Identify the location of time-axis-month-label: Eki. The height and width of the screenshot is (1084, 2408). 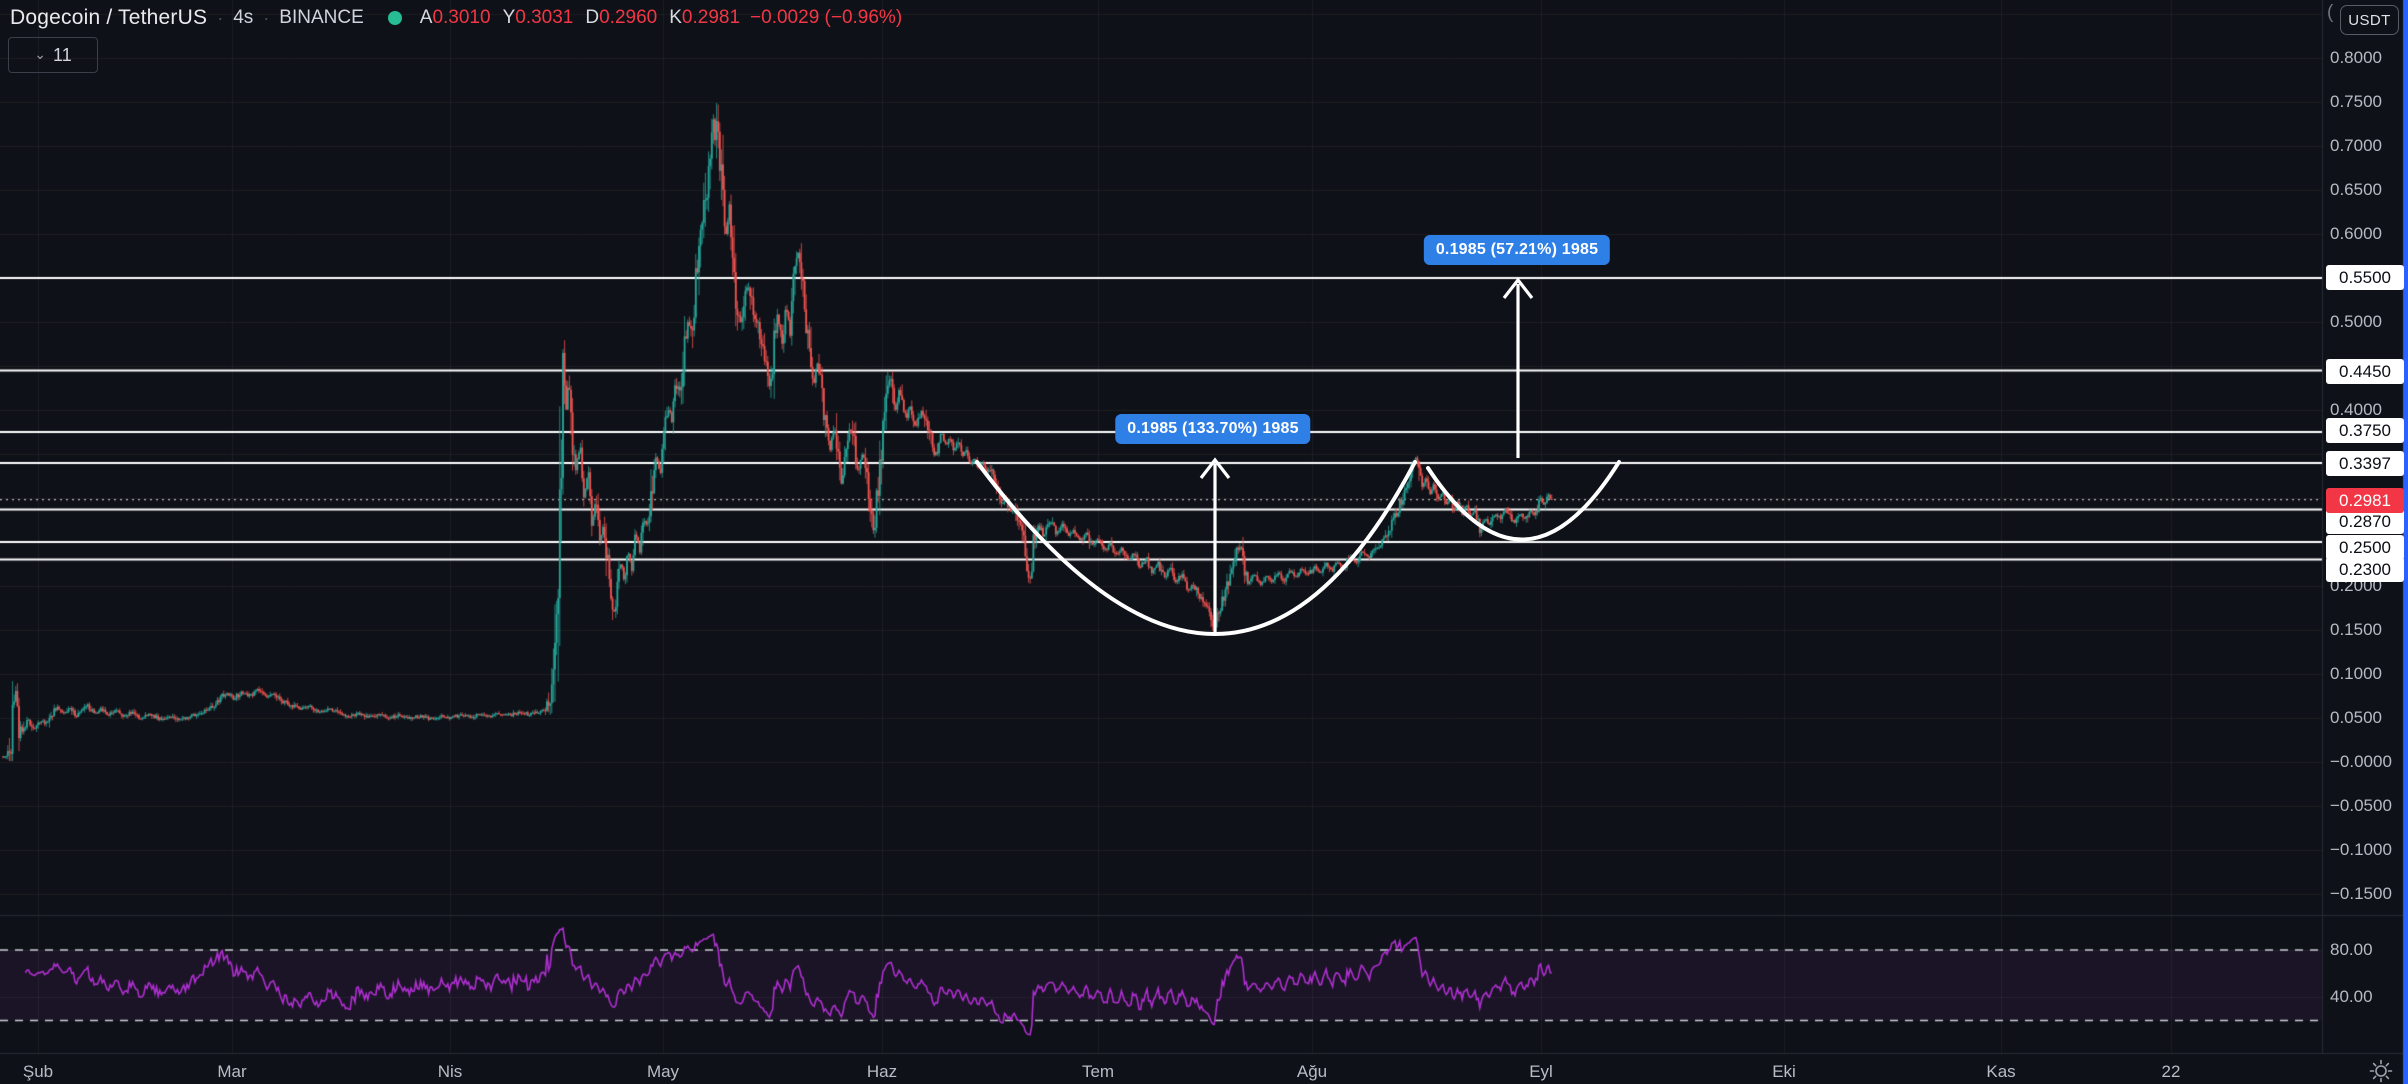
(1784, 1071).